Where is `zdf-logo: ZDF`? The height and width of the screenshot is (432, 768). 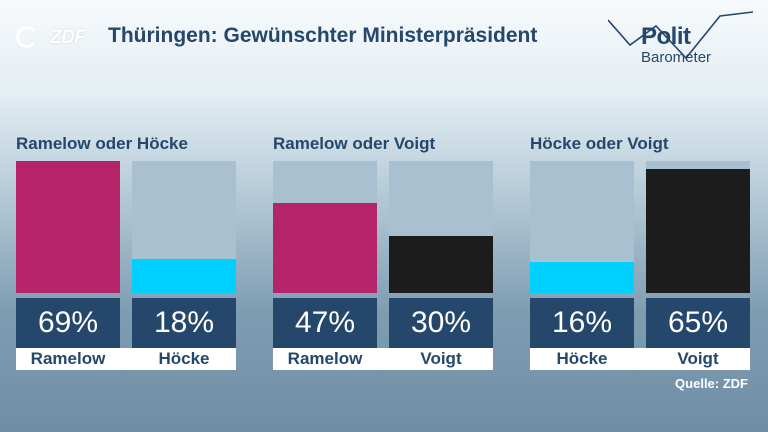 zdf-logo: ZDF is located at coordinates (51, 38).